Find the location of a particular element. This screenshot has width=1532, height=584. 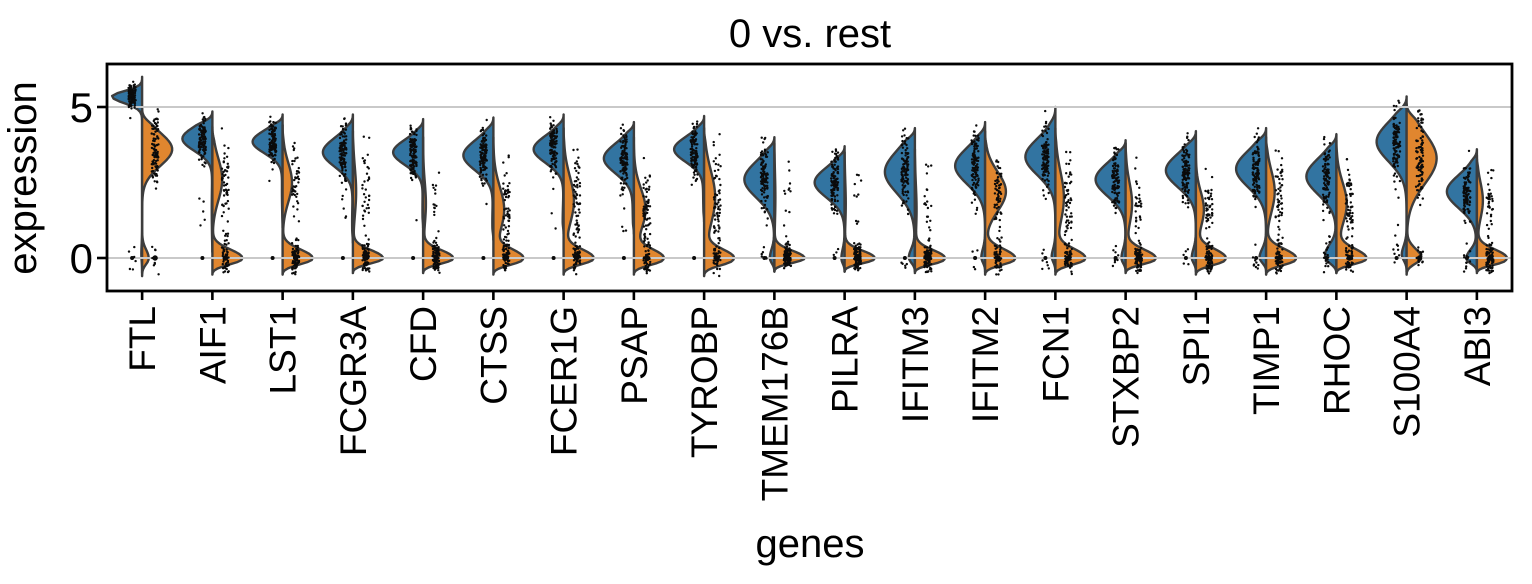

points-RHOC-rest is located at coordinates (1349, 215).